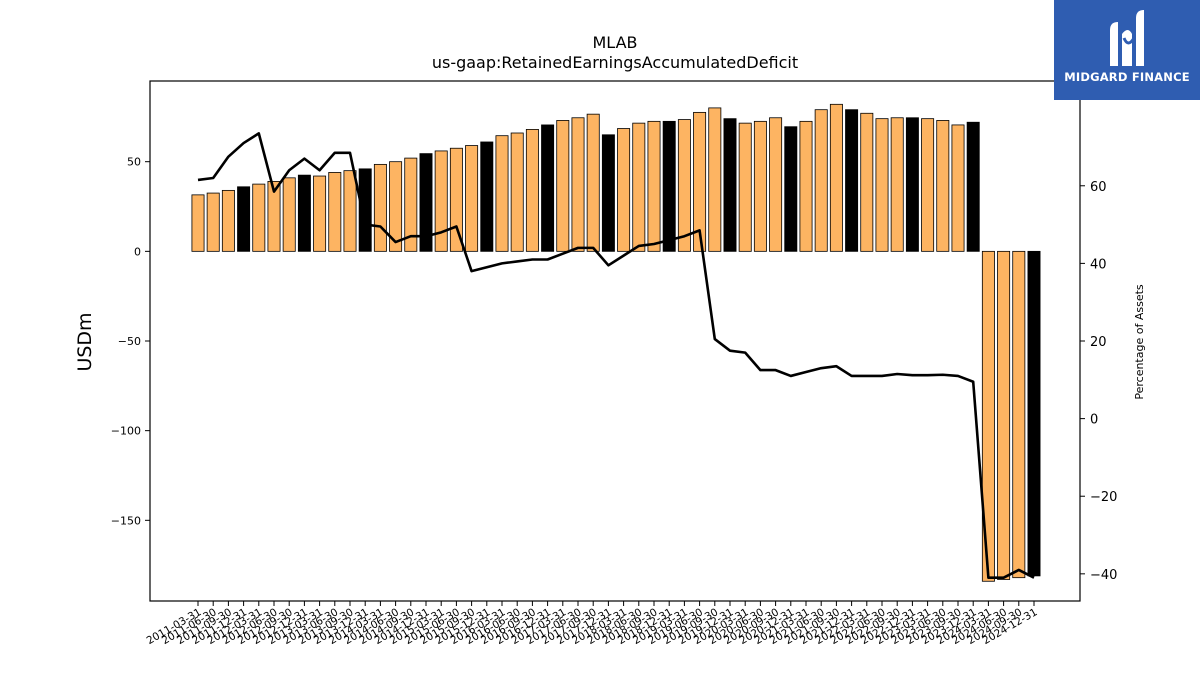 The height and width of the screenshot is (675, 1200). What do you see at coordinates (1127, 77) in the screenshot?
I see `brand-name: MIDGARD FINANCE` at bounding box center [1127, 77].